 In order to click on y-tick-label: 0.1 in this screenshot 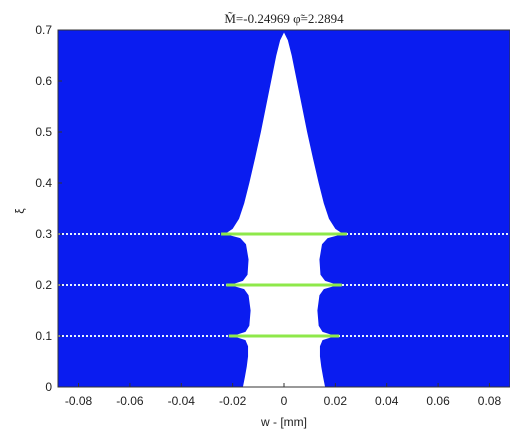, I will do `click(43, 336)`.